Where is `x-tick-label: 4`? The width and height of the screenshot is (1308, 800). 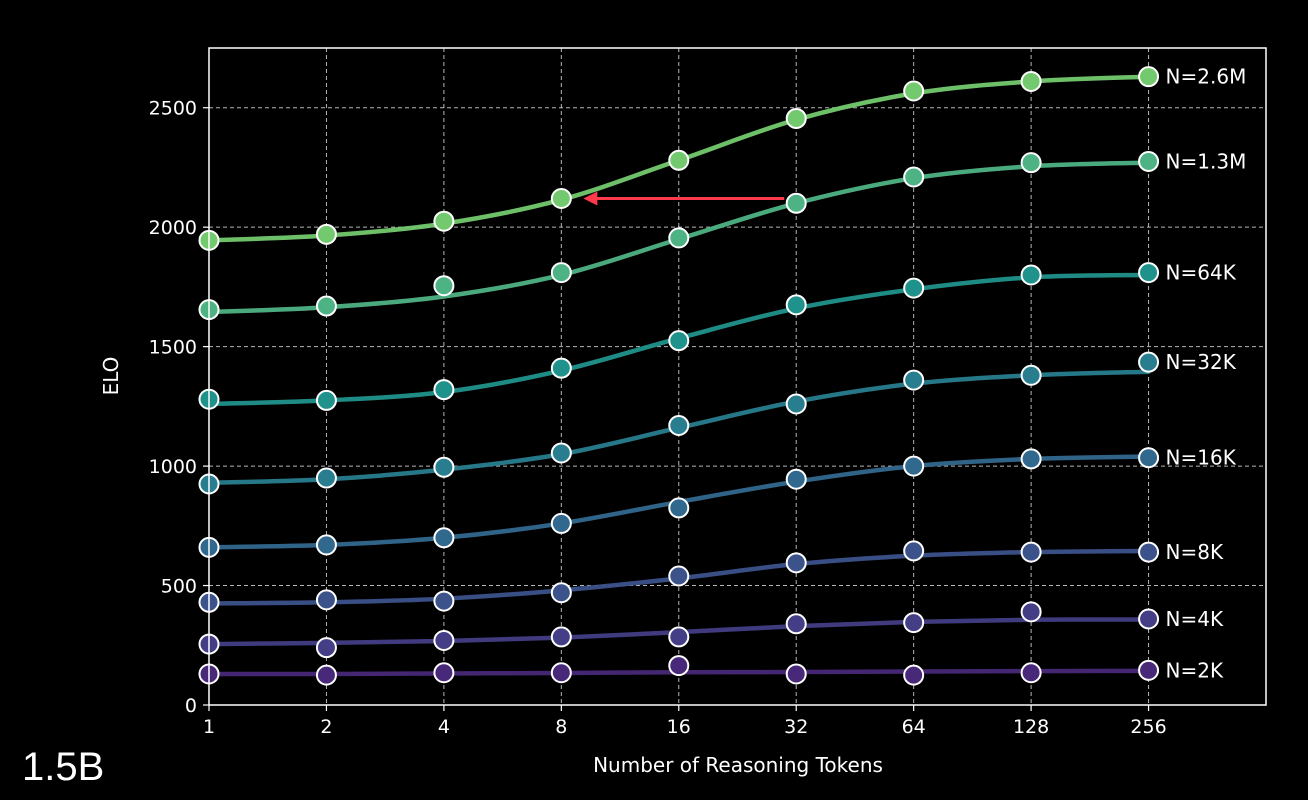 x-tick-label: 4 is located at coordinates (444, 727).